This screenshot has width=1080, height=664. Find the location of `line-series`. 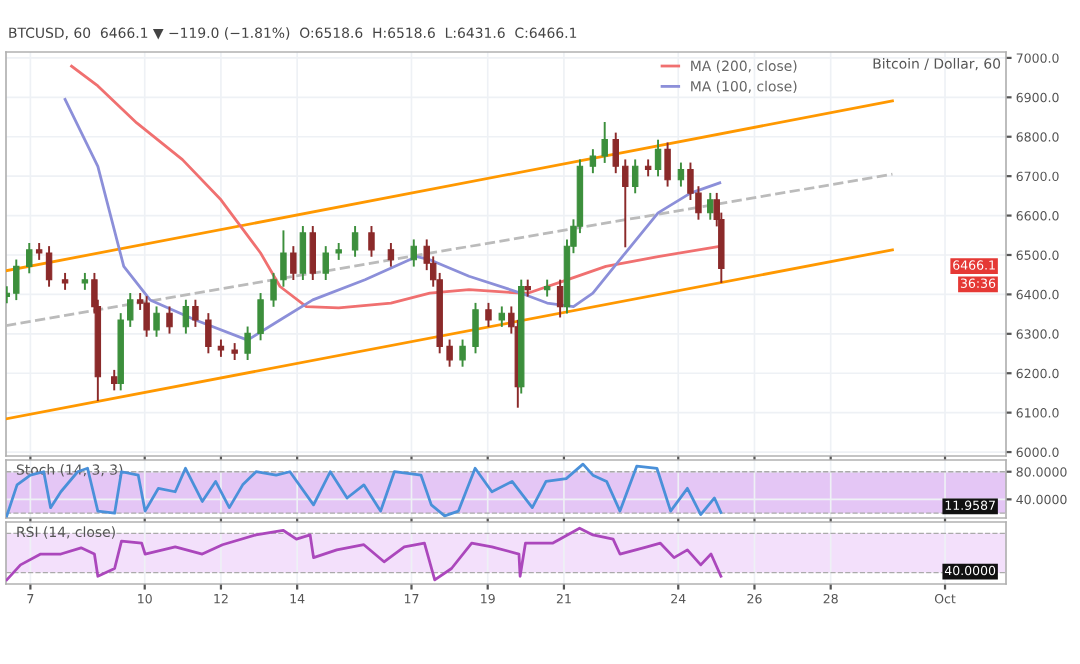

line-series is located at coordinates (364, 490).